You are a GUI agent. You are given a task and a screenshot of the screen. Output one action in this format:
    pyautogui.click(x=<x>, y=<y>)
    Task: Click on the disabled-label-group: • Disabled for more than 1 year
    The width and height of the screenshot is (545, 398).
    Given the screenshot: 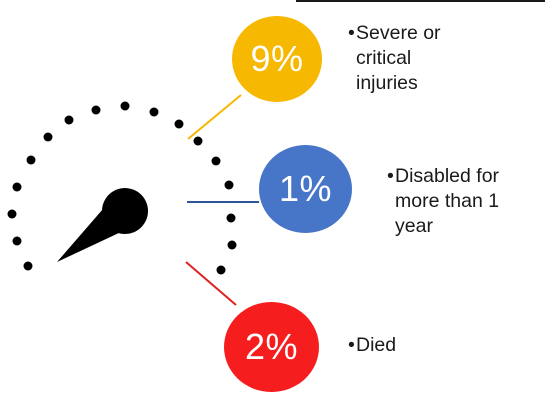 What is the action you would take?
    pyautogui.click(x=465, y=201)
    